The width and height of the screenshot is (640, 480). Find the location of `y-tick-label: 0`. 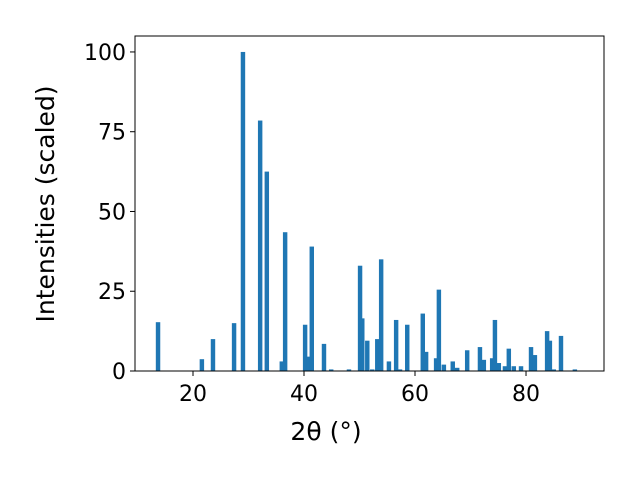

y-tick-label: 0 is located at coordinates (119, 372).